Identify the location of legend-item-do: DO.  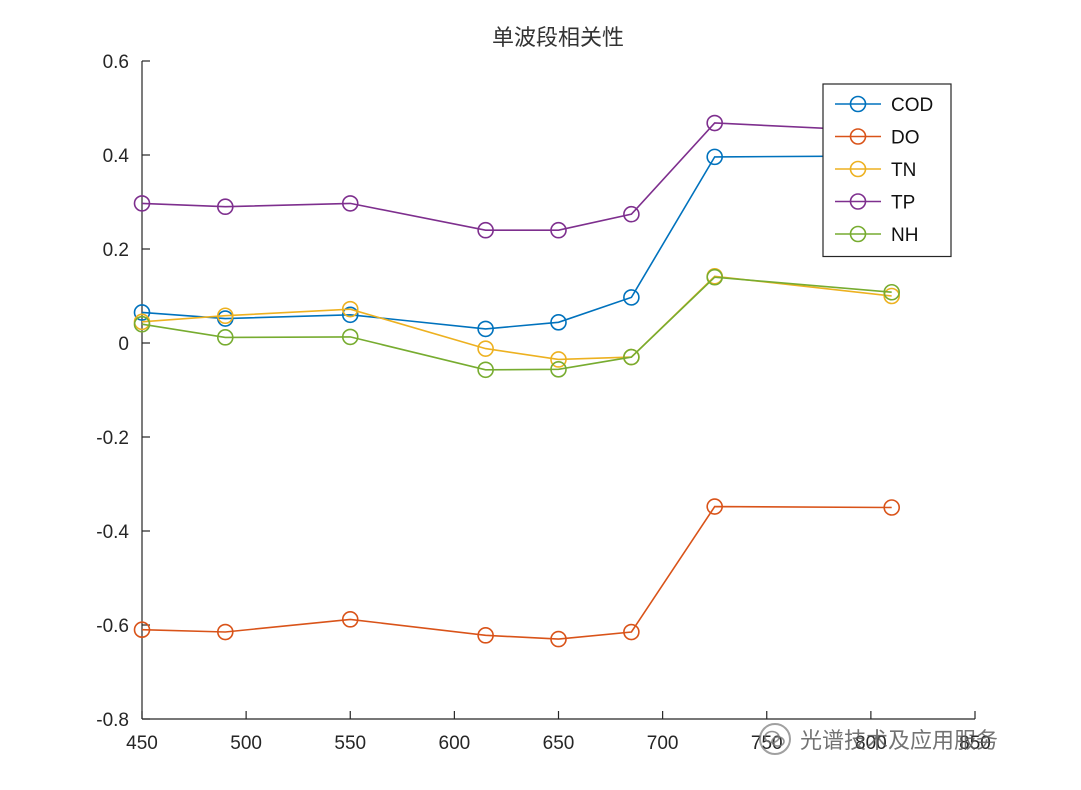
(877, 138).